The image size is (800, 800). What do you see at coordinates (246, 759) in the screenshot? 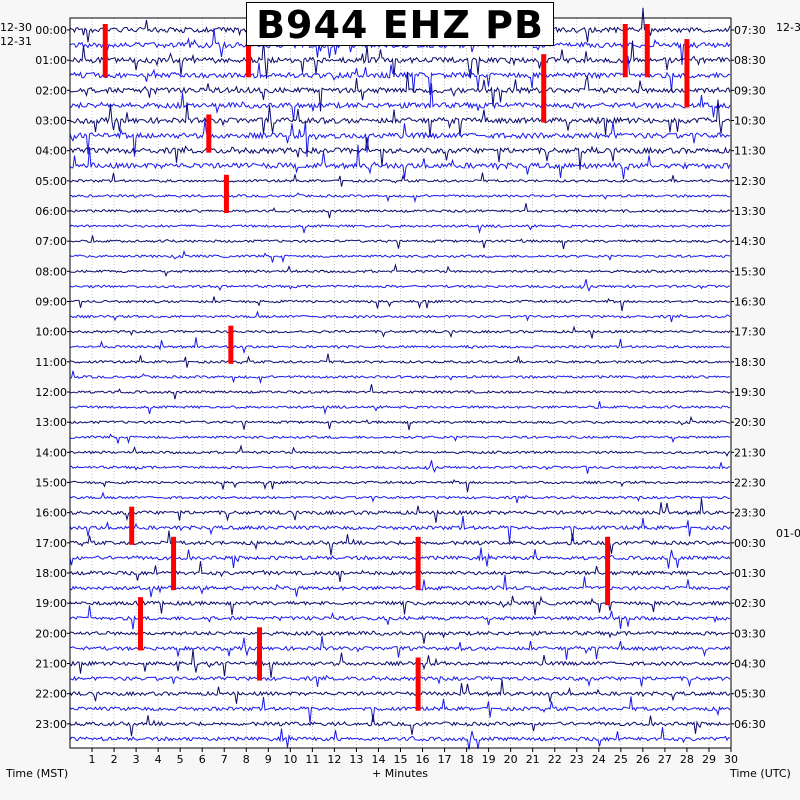
I see `x-tick-label: 8` at bounding box center [246, 759].